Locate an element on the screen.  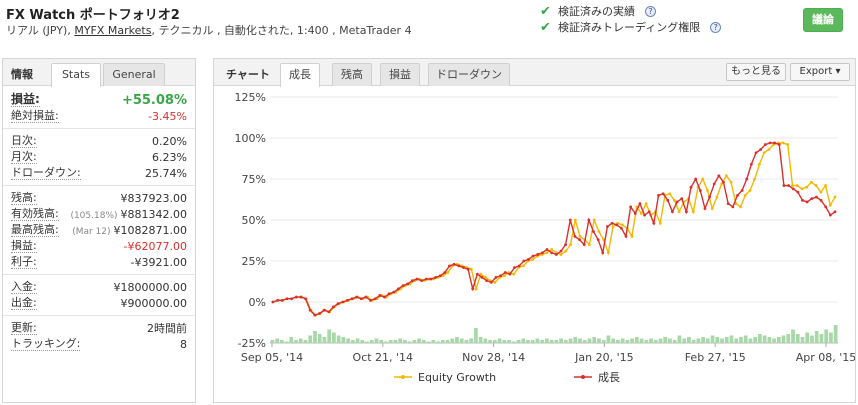
stat-label: 損益: is located at coordinates (25, 99).